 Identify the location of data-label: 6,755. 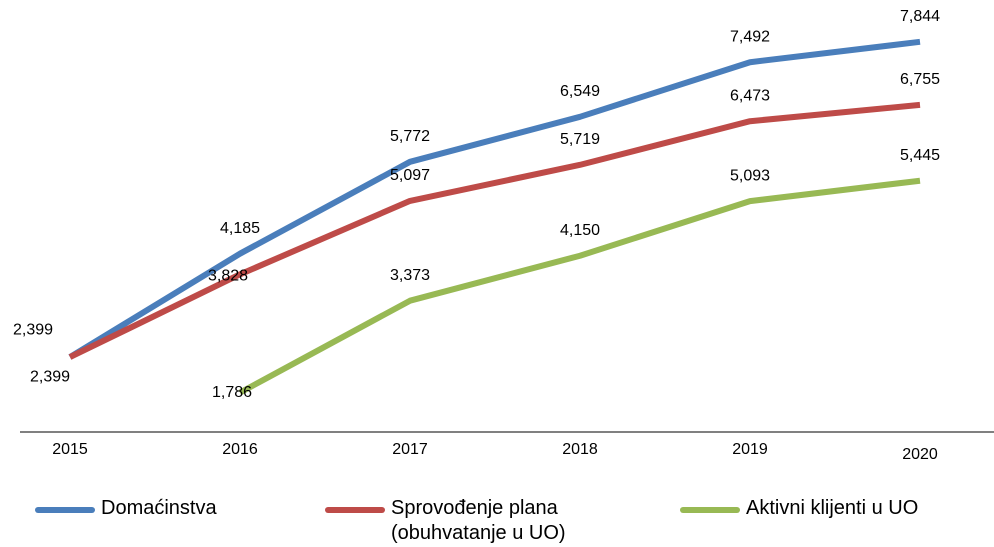
(920, 79).